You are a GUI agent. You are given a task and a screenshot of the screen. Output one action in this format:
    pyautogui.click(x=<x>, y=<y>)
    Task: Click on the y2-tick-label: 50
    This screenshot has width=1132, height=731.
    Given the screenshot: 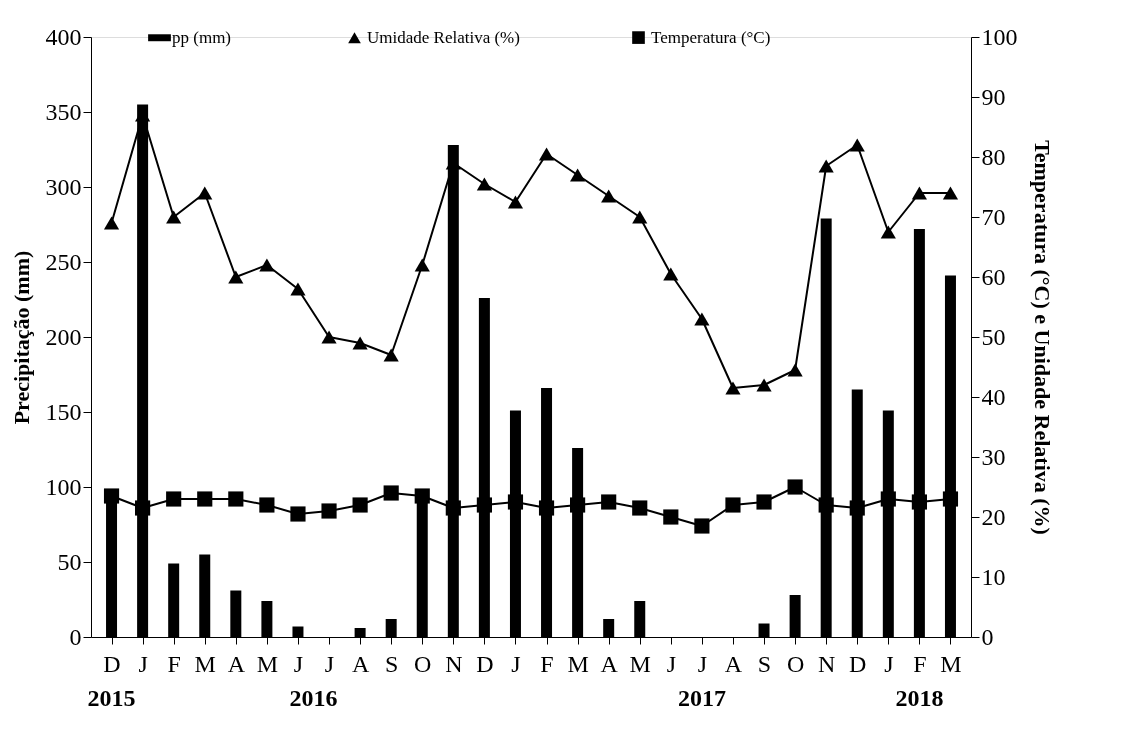 What is the action you would take?
    pyautogui.click(x=993, y=336)
    